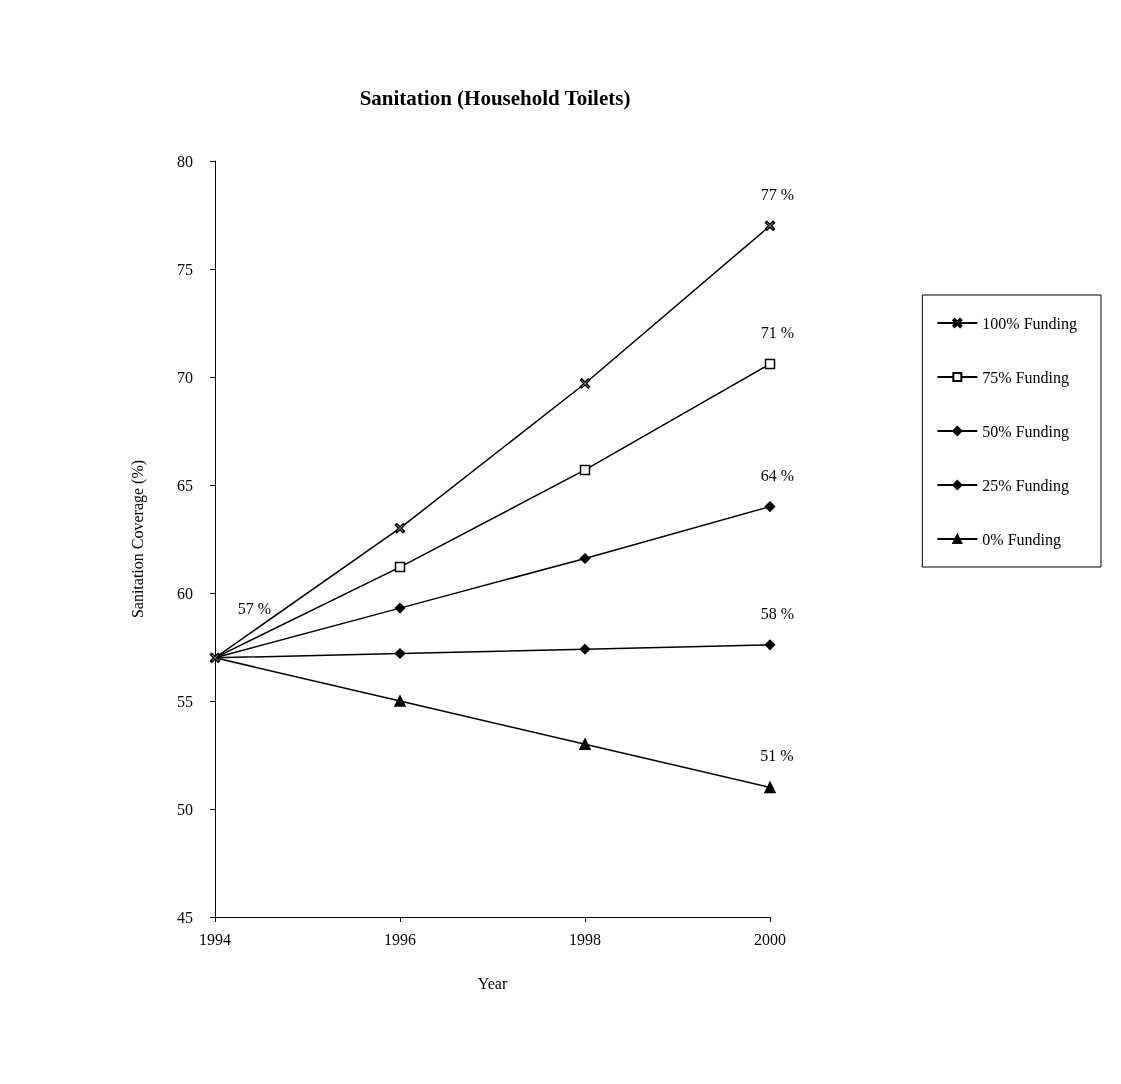 The height and width of the screenshot is (1084, 1121). Describe the element at coordinates (400, 939) in the screenshot. I see `x-tick-label: 1996` at that location.